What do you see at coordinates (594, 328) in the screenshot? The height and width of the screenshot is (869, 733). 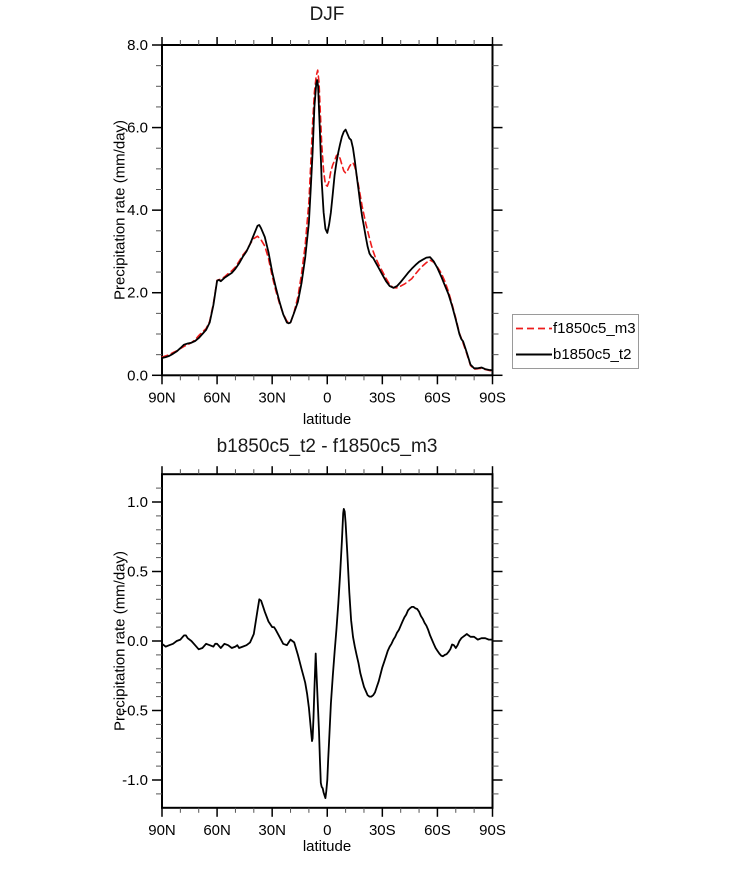 I see `legend-label-f1850c5_m3: f1850c5_m3` at bounding box center [594, 328].